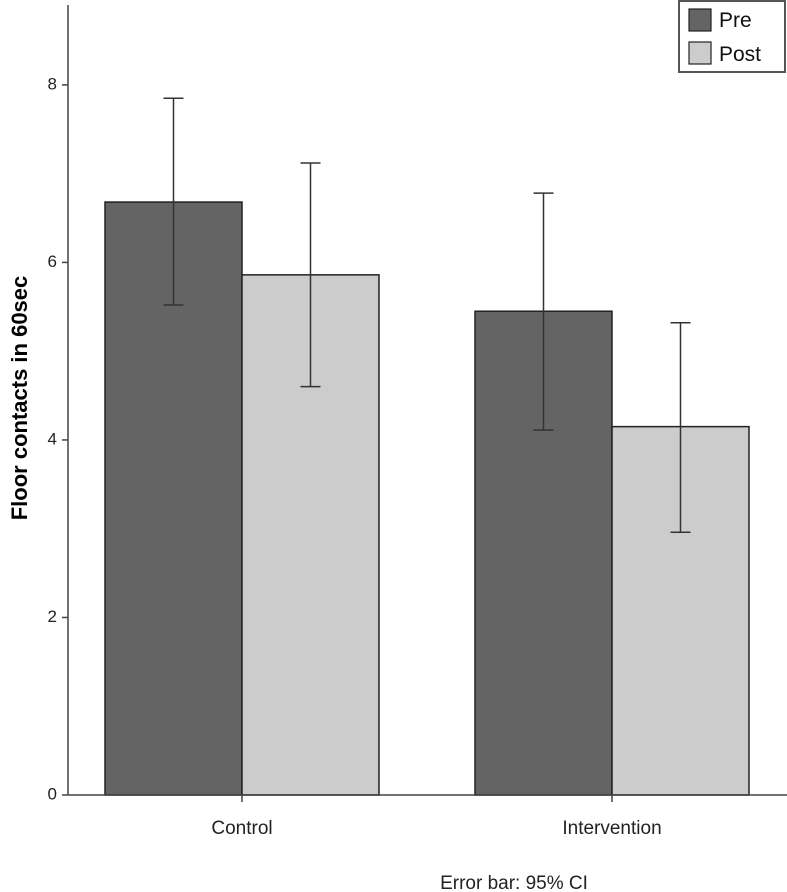 The width and height of the screenshot is (787, 892). What do you see at coordinates (52, 261) in the screenshot?
I see `y-tick-label: 6` at bounding box center [52, 261].